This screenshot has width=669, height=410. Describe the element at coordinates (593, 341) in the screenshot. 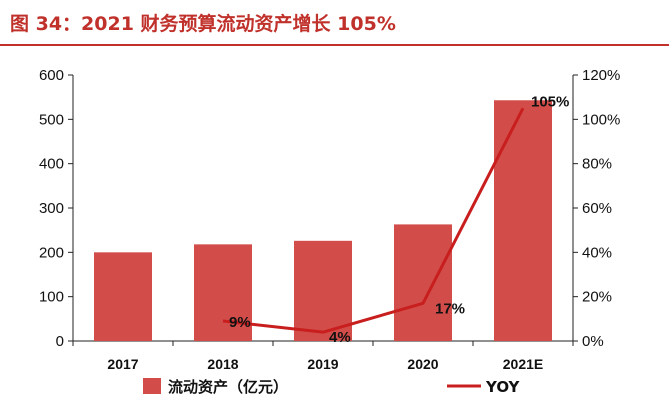

I see `right-tick-label: 0%` at that location.